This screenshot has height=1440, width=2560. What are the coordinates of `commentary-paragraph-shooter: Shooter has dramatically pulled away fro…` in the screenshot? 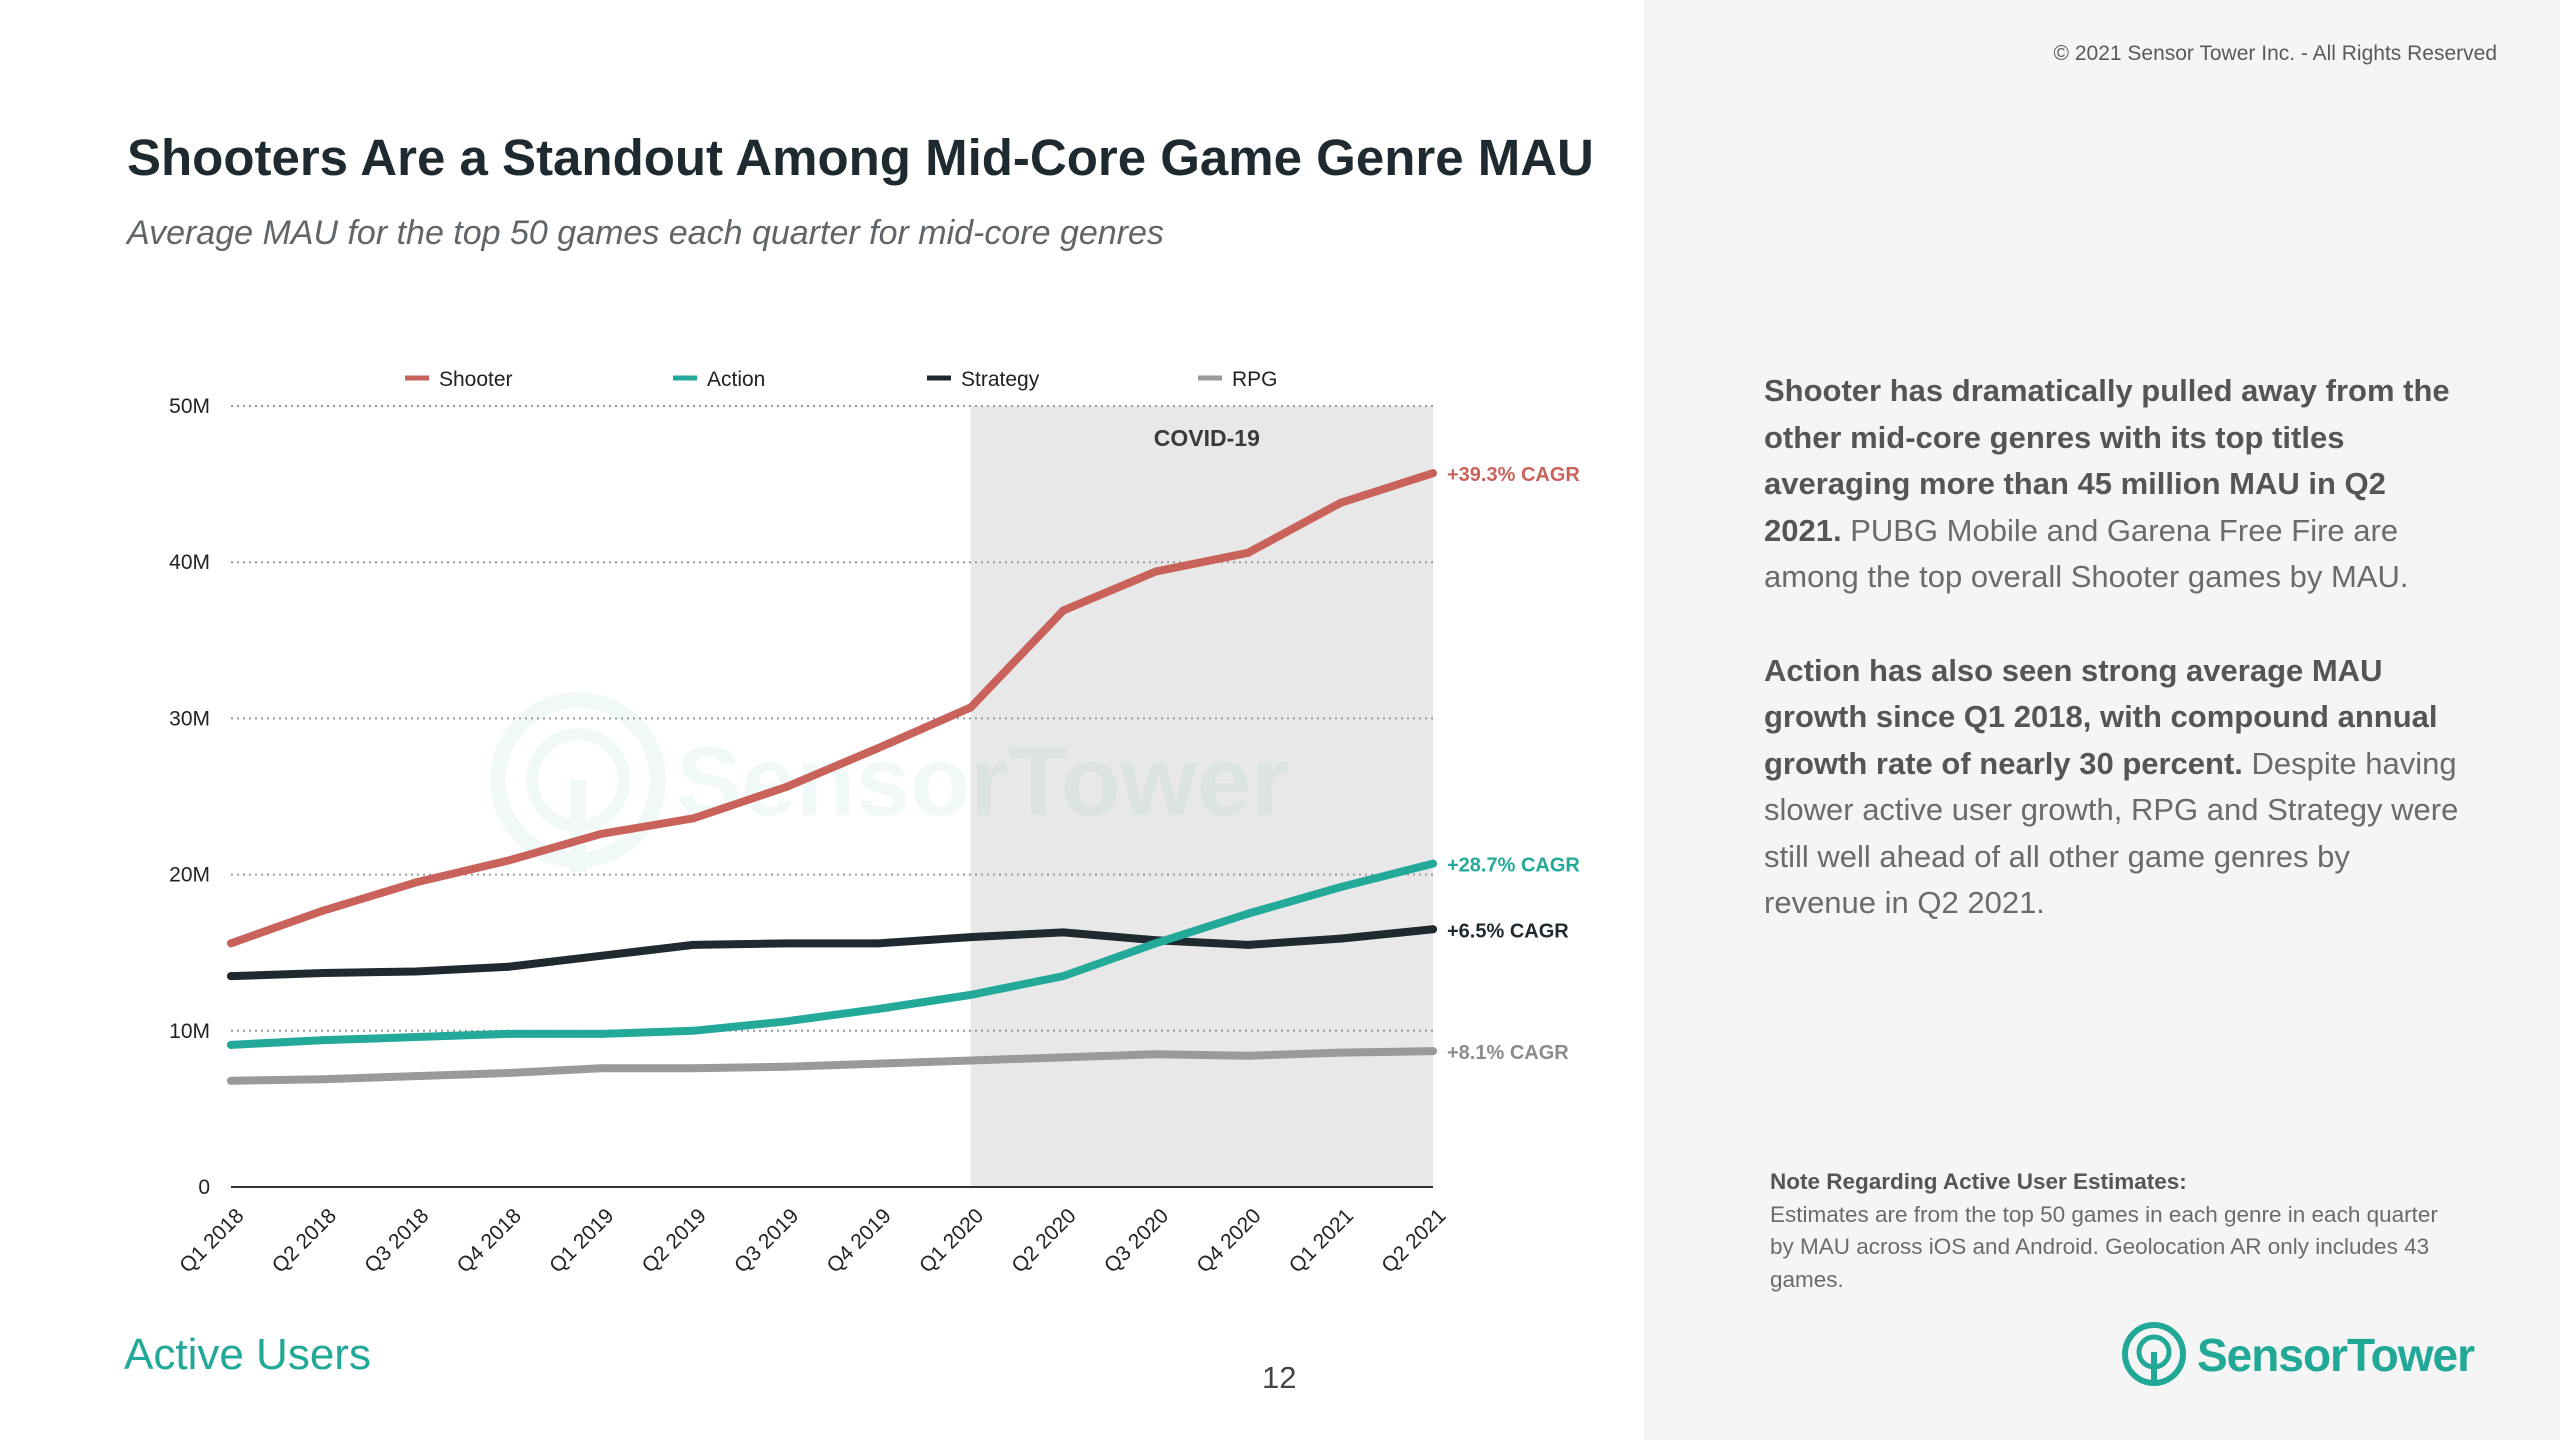 It's located at (2114, 484).